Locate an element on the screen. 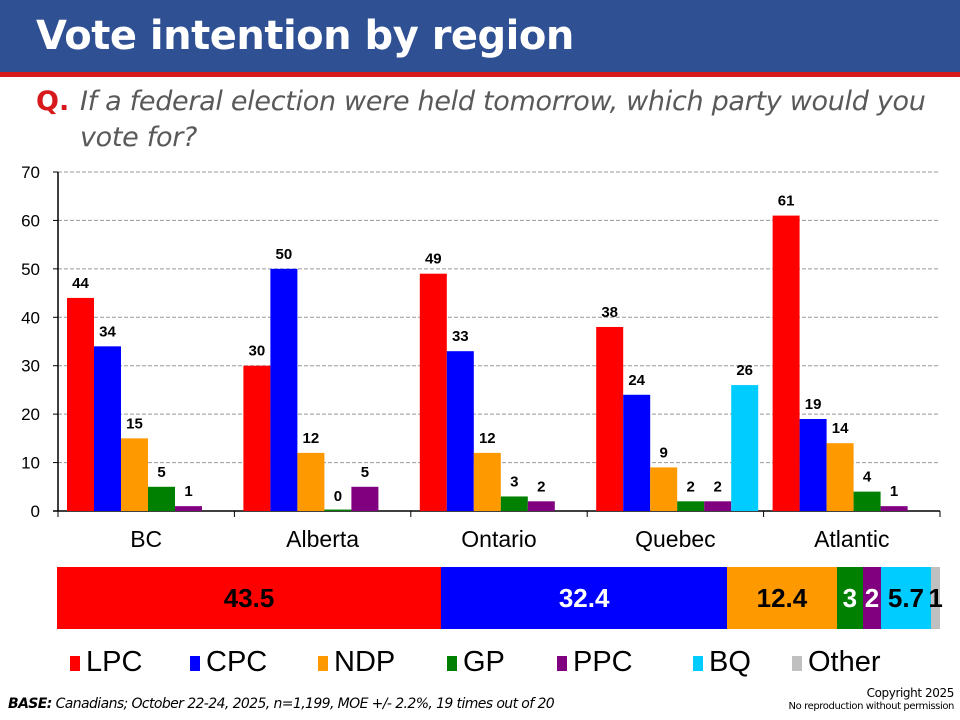 The image size is (960, 720). segment-label: 43.5 is located at coordinates (249, 597).